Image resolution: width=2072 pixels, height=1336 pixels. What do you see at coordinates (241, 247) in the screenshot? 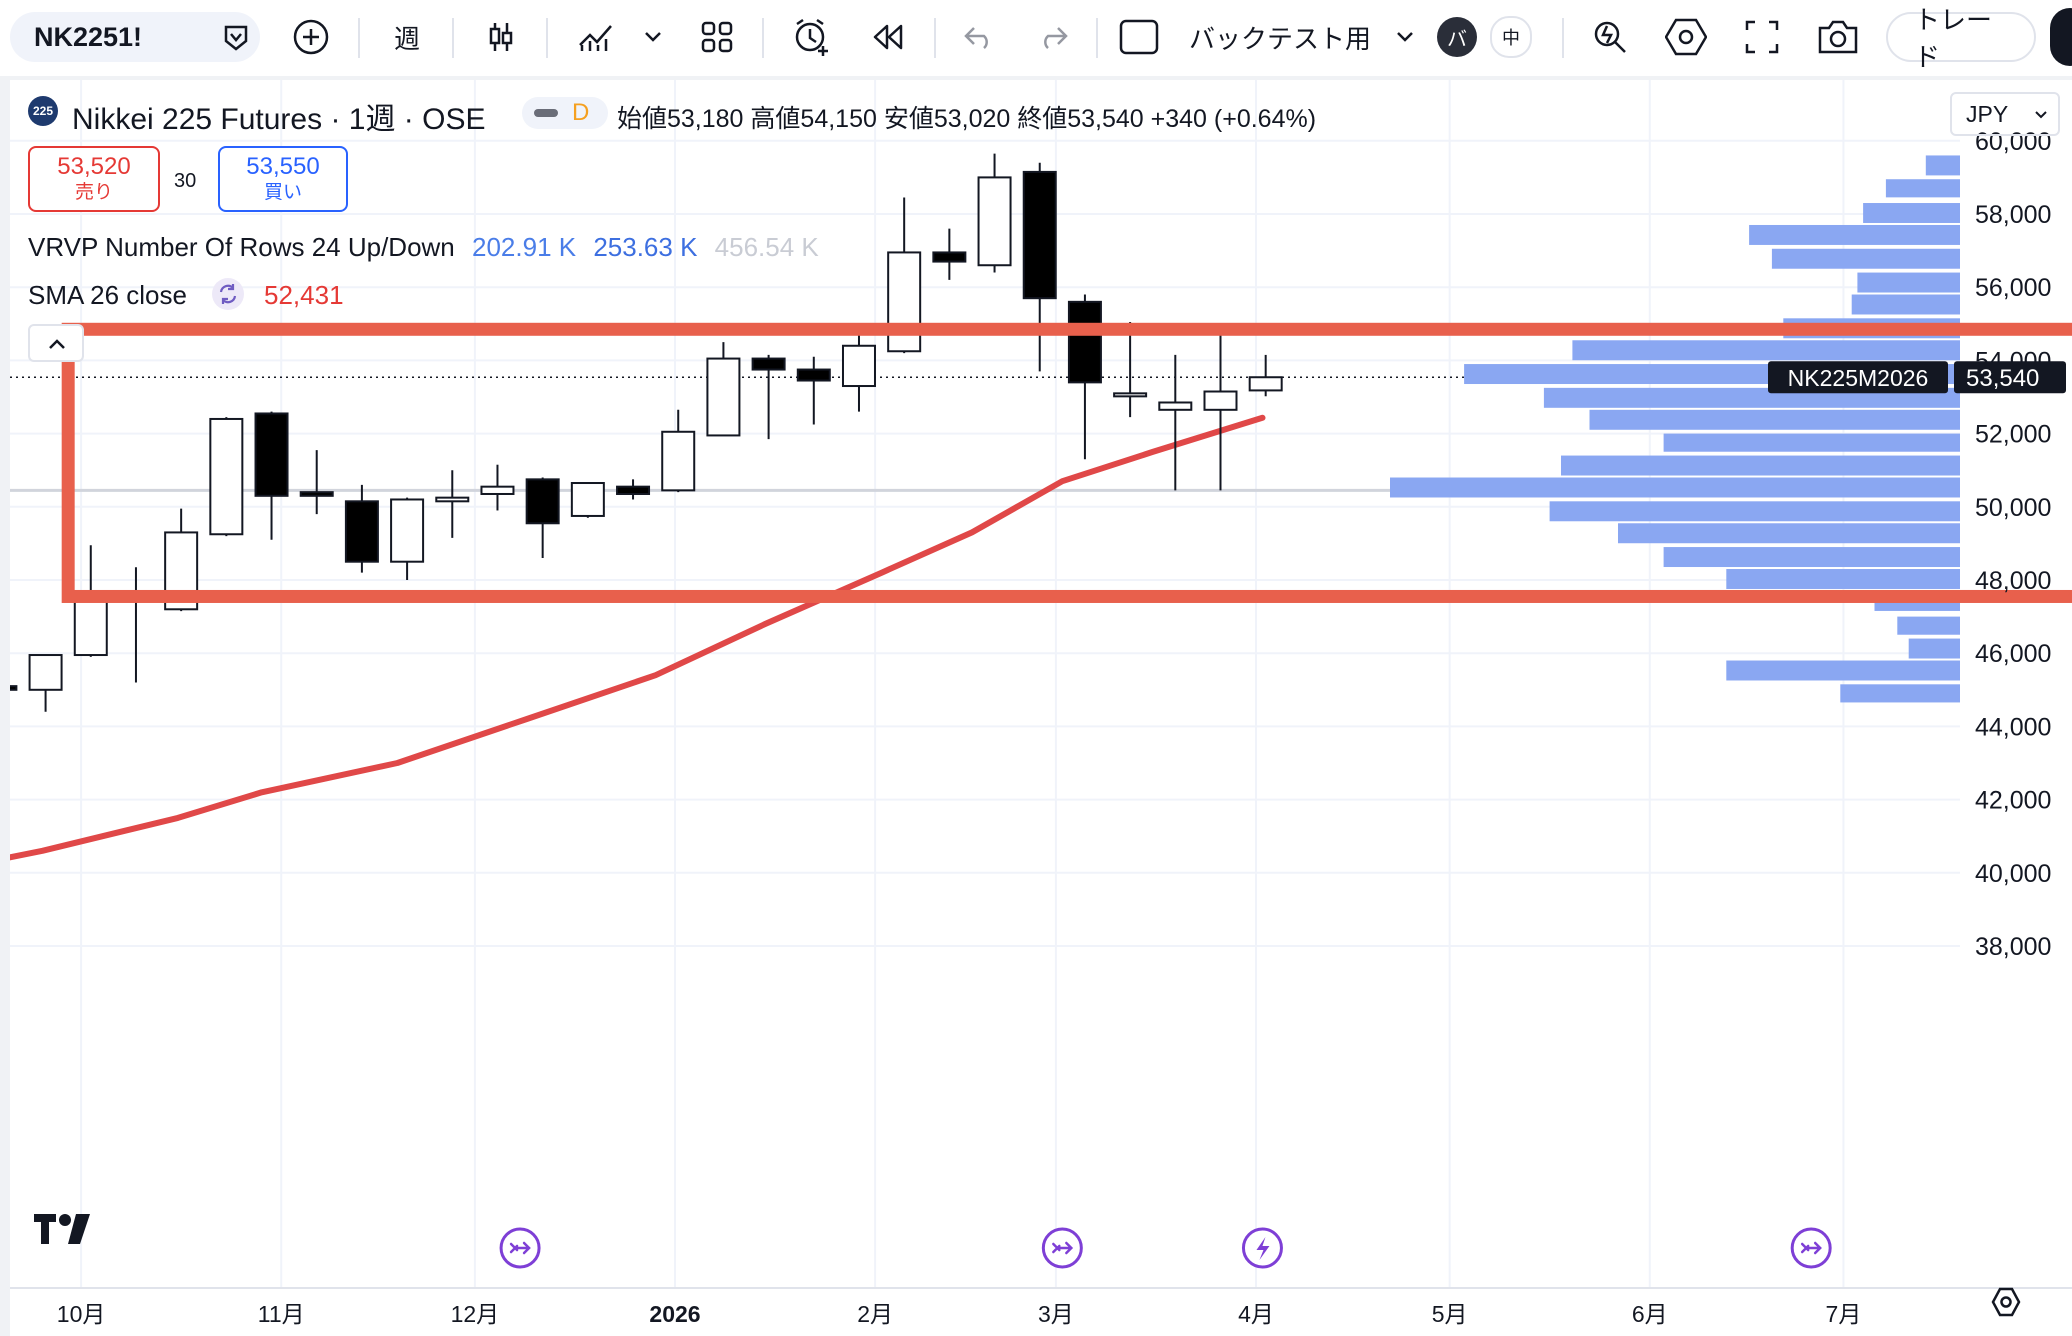
I see `vrvp-name: VRVP Number Of Rows 24 Up/Down` at bounding box center [241, 247].